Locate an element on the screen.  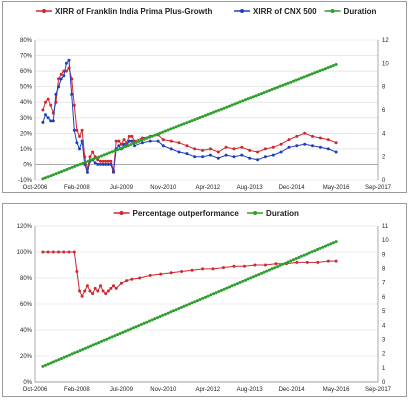
y-left-tick-label: 0% is located at coordinates (27, 165).